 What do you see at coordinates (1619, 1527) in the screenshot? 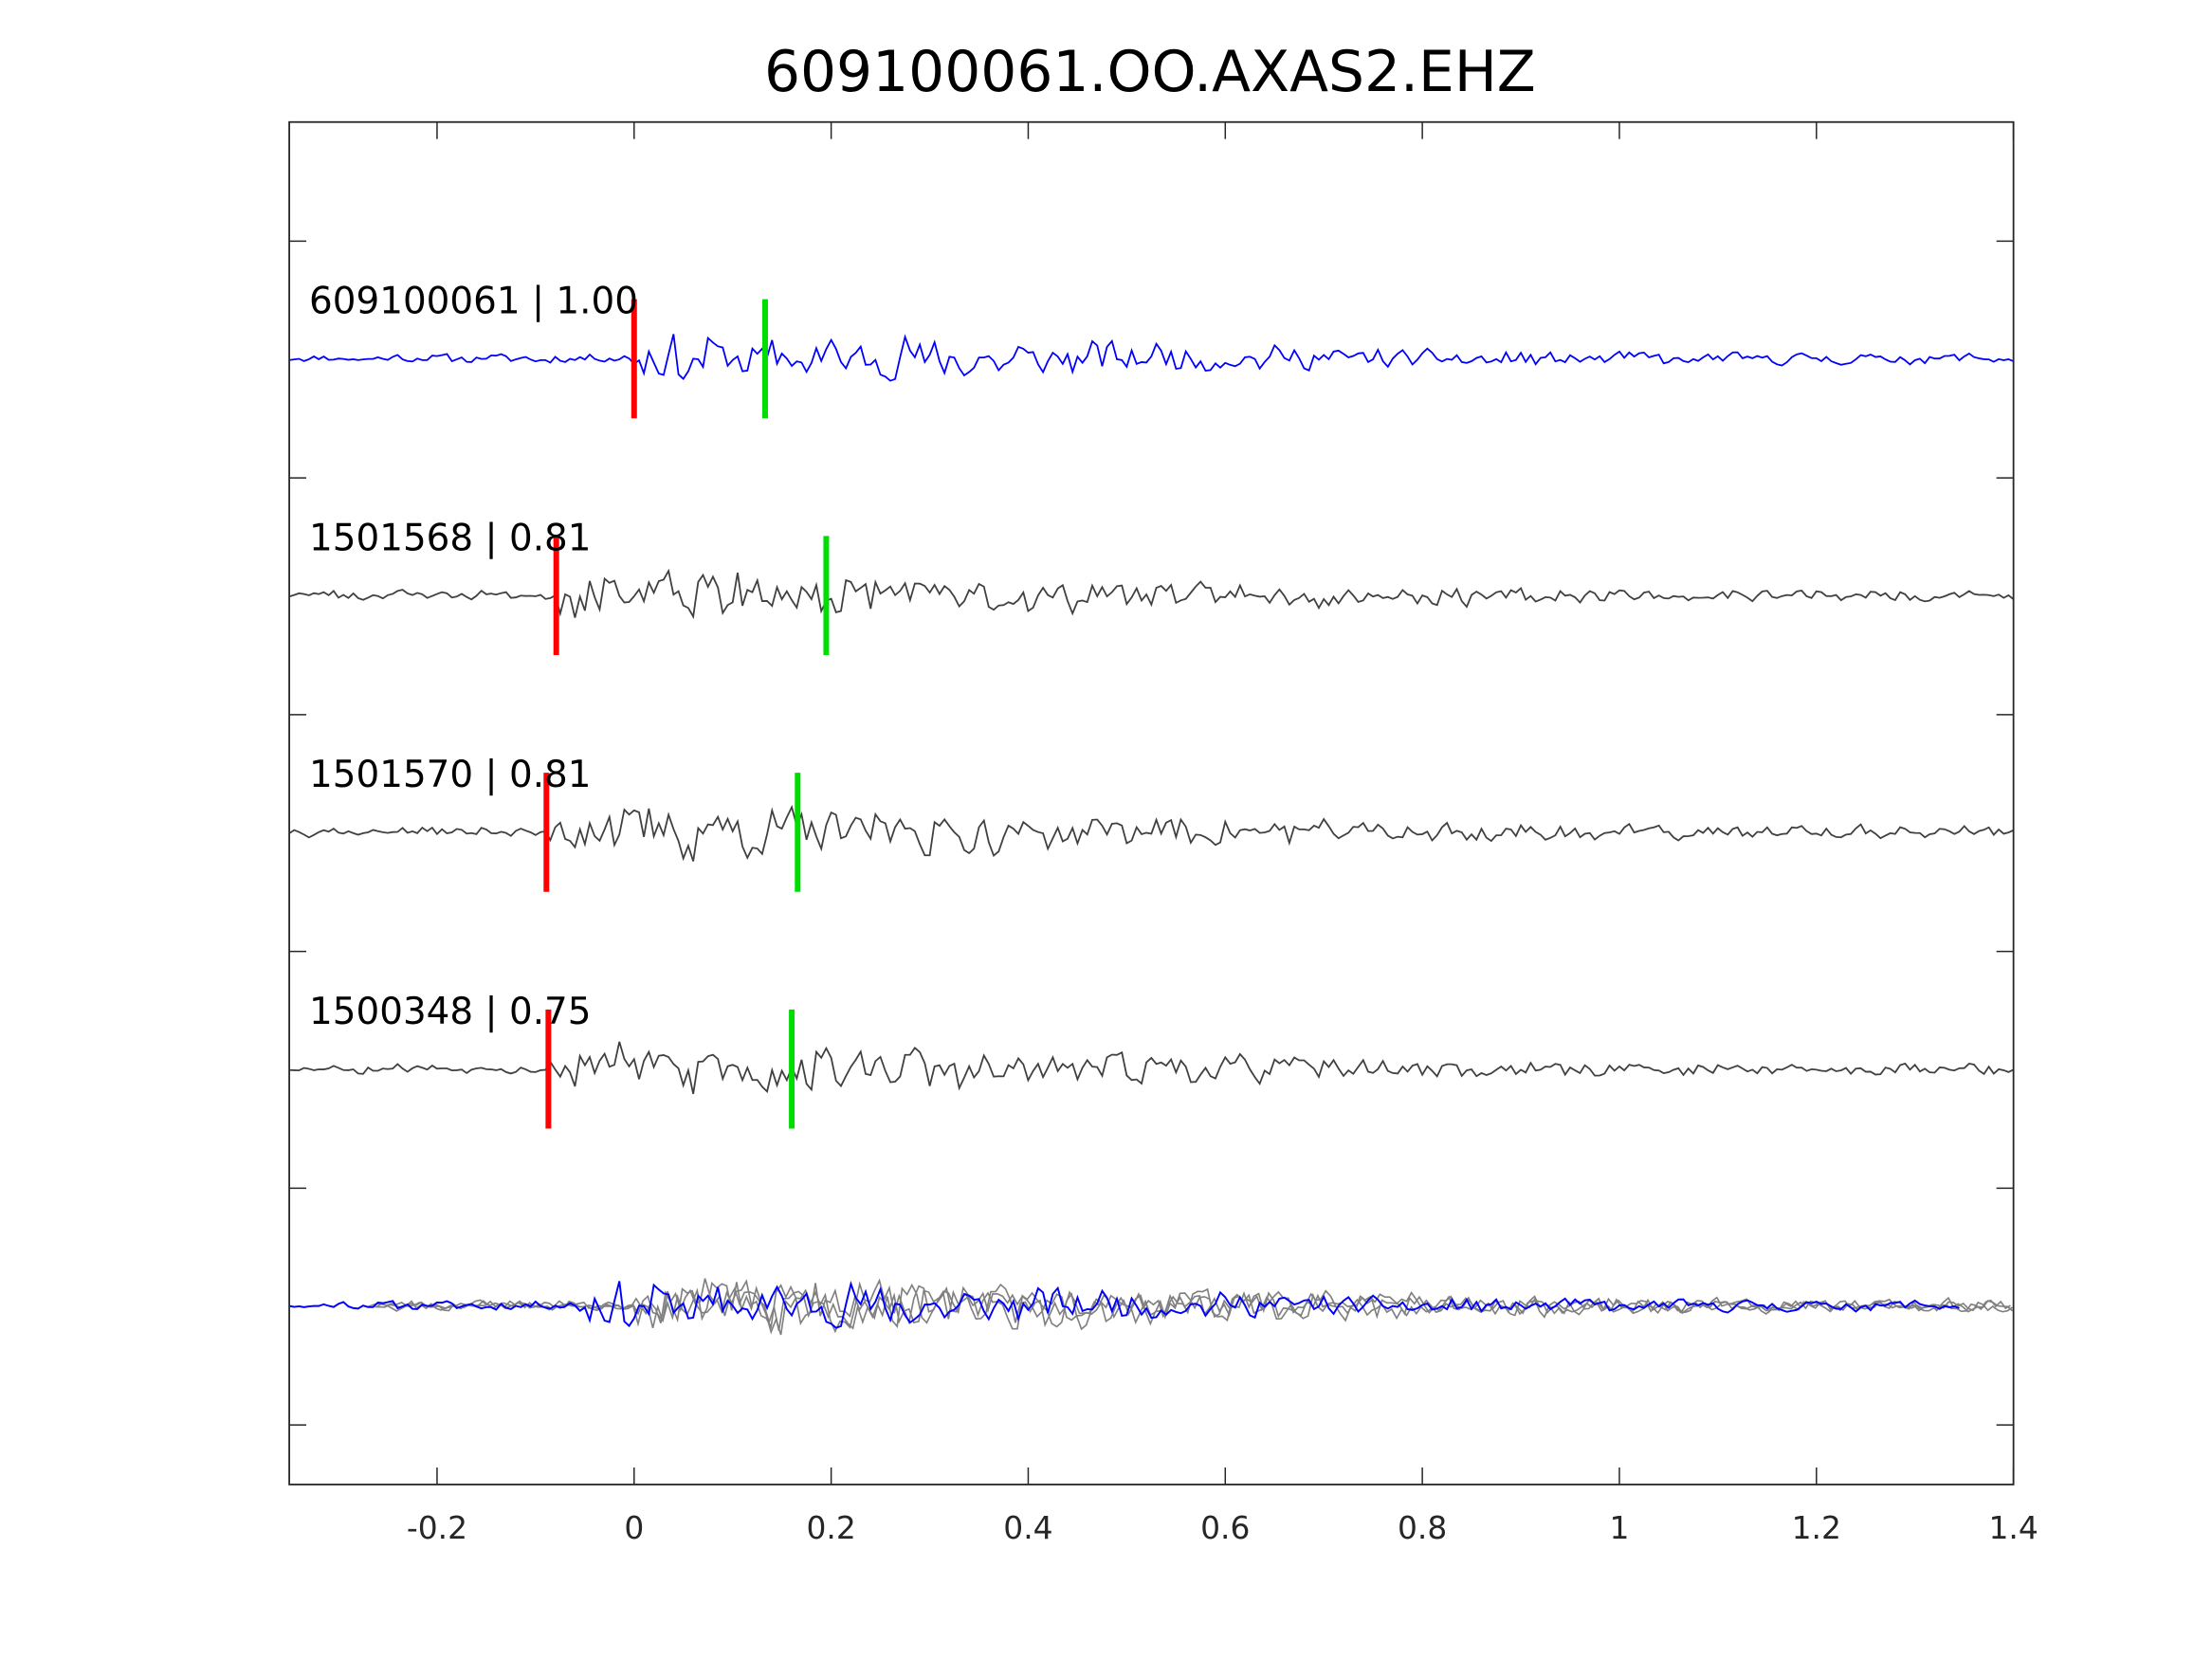
I see `x-tick-label: 1` at bounding box center [1619, 1527].